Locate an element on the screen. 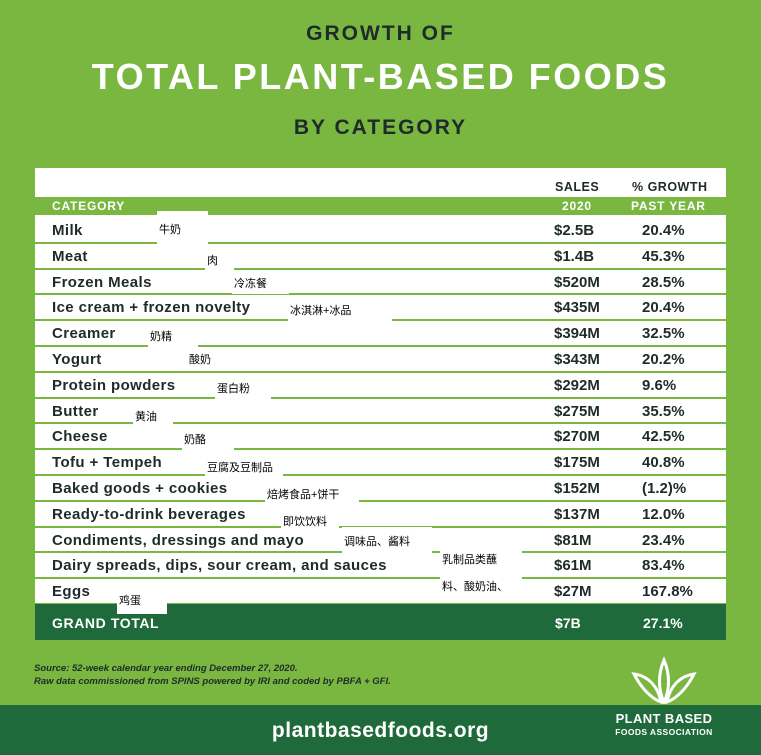  sales-value: $152M is located at coordinates (577, 488).